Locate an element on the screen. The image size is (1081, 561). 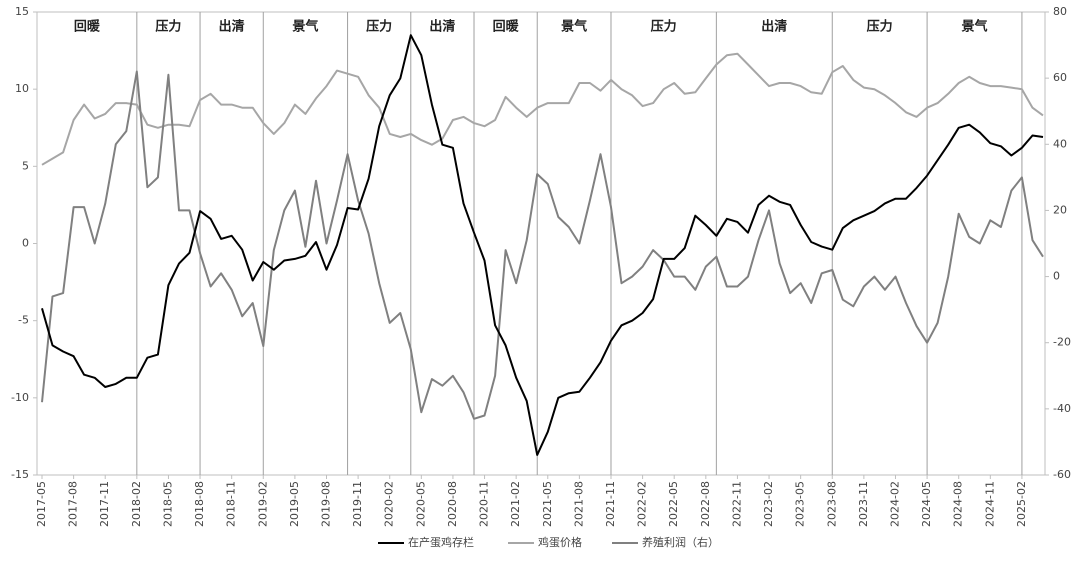
x-tick-label: 2021-08 is located at coordinates (578, 504).